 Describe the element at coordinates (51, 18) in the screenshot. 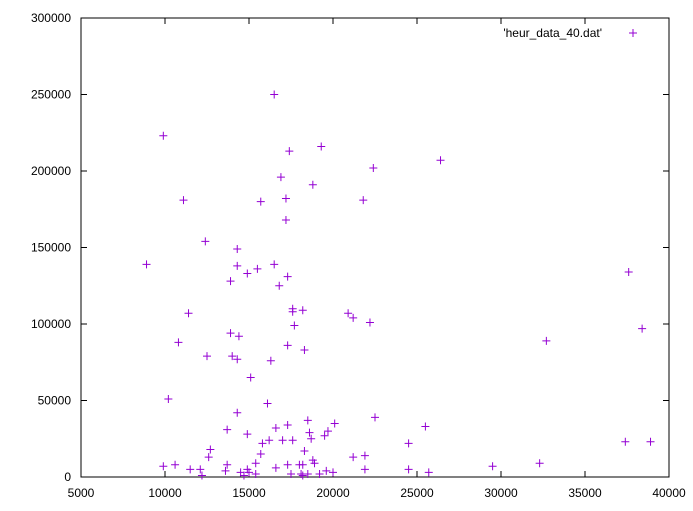

I see `y-tick-label: 300000` at that location.